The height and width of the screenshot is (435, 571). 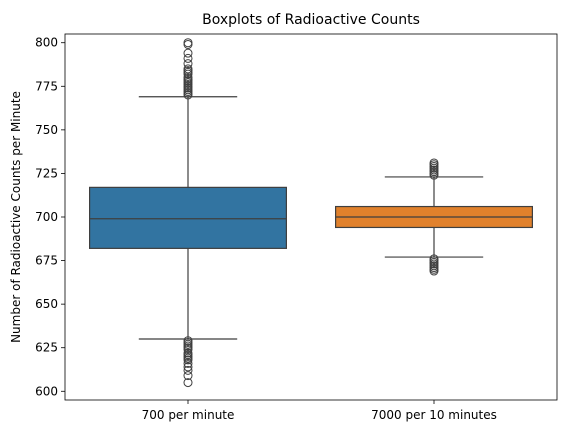 I want to click on y-tick-label: 700, so click(x=46, y=217).